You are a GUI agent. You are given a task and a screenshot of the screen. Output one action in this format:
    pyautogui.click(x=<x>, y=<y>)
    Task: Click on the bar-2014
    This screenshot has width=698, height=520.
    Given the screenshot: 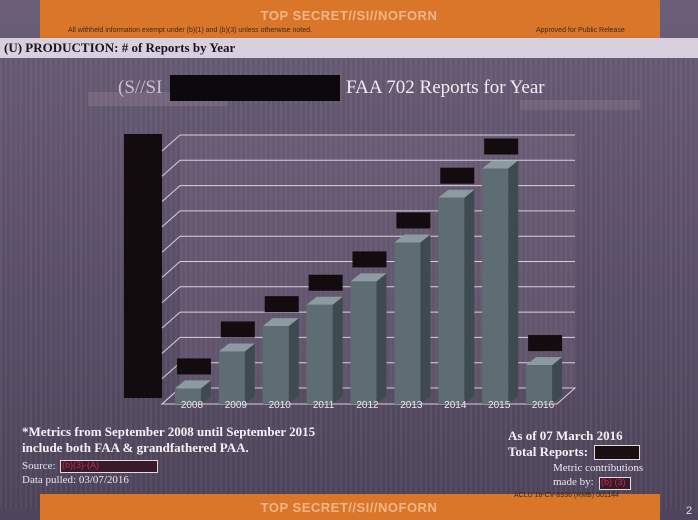 What is the action you would take?
    pyautogui.click(x=451, y=300)
    